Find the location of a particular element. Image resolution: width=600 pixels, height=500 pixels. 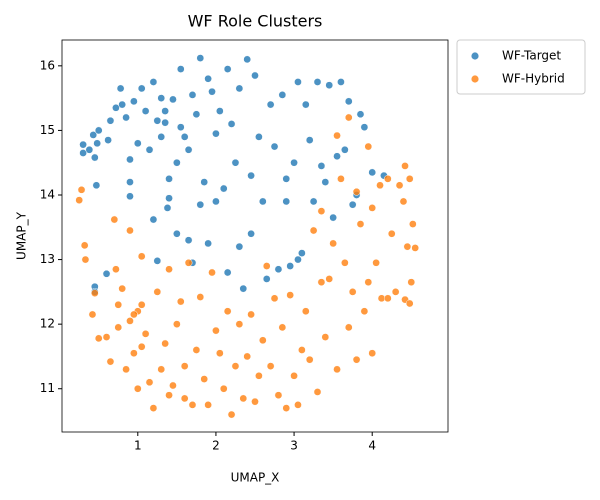

legend-label: WF-Hybrid is located at coordinates (533, 79).